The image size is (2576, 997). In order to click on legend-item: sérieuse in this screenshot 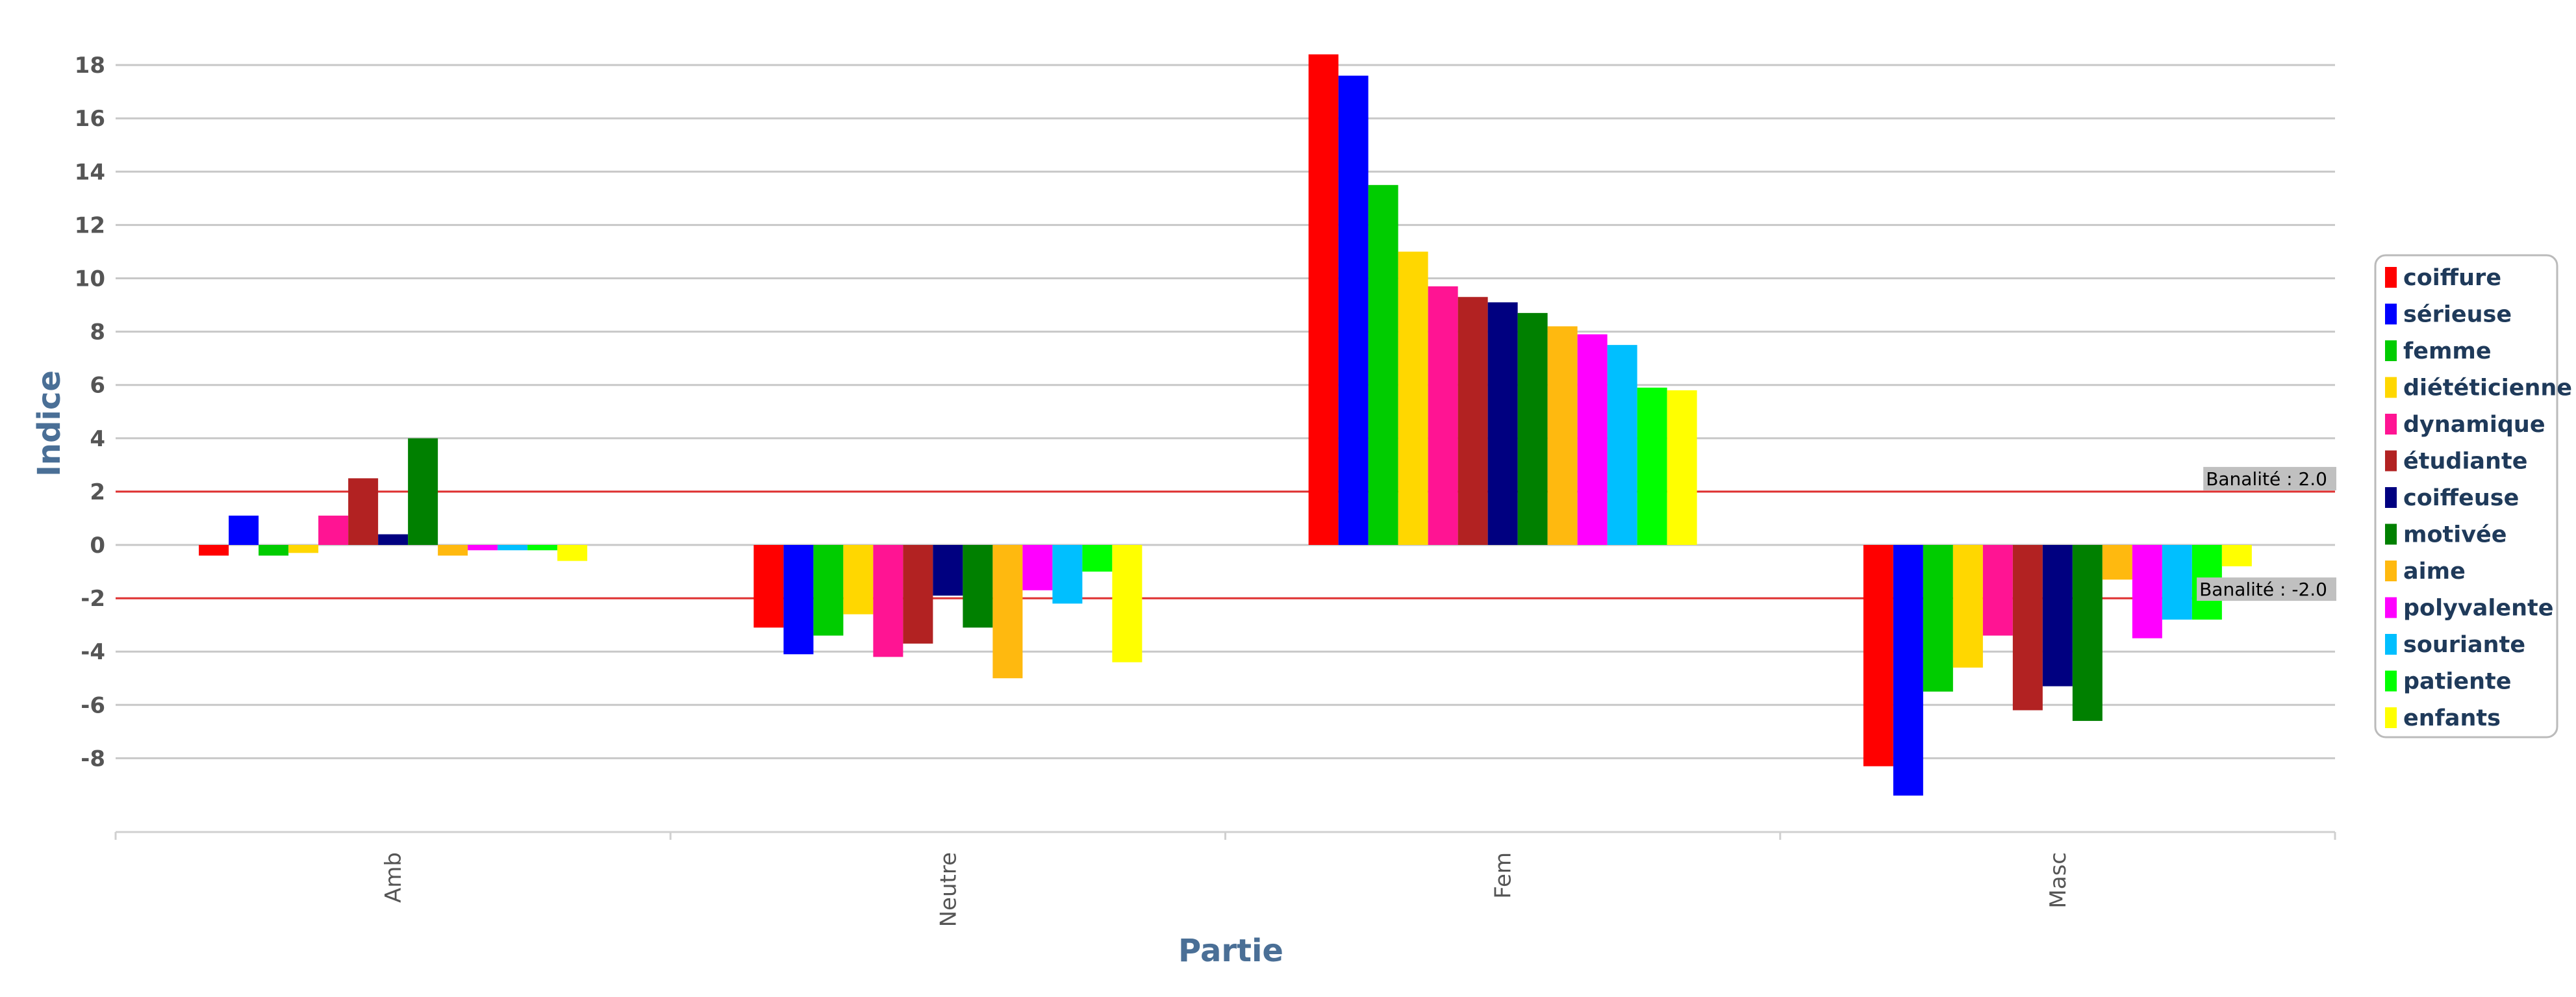, I will do `click(2448, 315)`.